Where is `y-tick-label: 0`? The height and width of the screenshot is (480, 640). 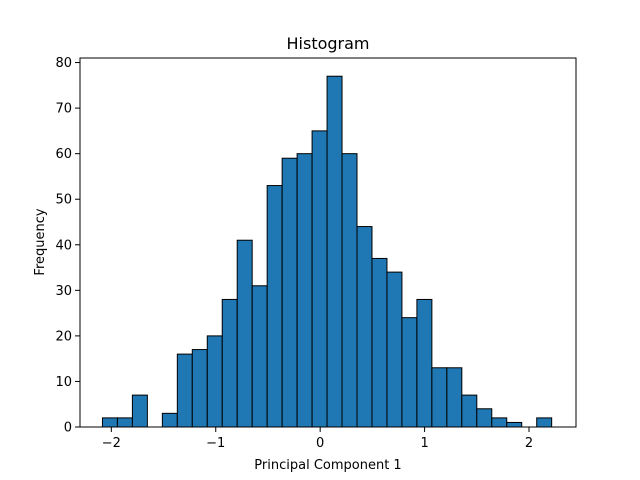 y-tick-label: 0 is located at coordinates (68, 428).